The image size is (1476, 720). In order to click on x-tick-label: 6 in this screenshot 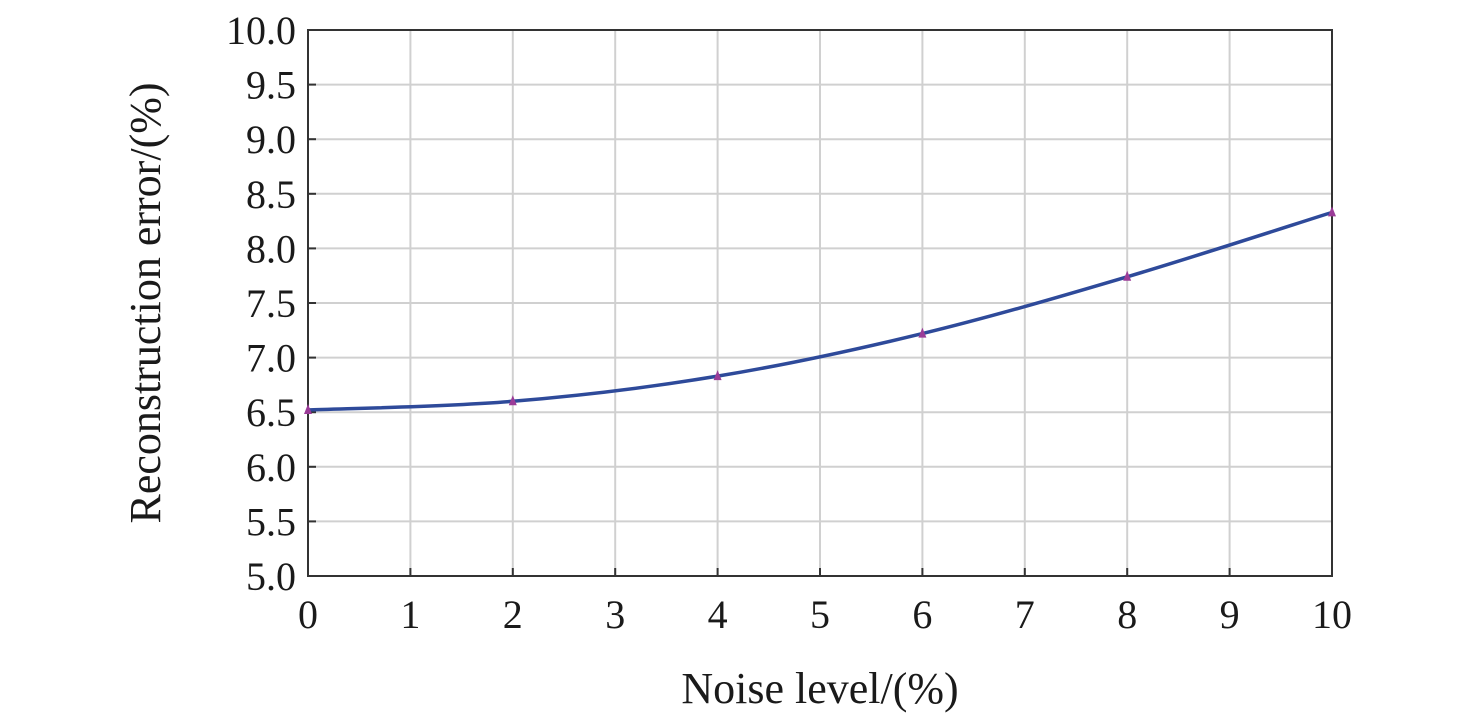, I will do `click(922, 614)`.